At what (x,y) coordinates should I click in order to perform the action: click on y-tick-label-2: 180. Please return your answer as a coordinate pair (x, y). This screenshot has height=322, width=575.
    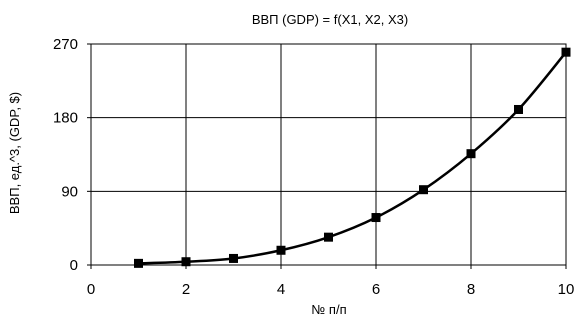
    Looking at the image, I should click on (65, 118).